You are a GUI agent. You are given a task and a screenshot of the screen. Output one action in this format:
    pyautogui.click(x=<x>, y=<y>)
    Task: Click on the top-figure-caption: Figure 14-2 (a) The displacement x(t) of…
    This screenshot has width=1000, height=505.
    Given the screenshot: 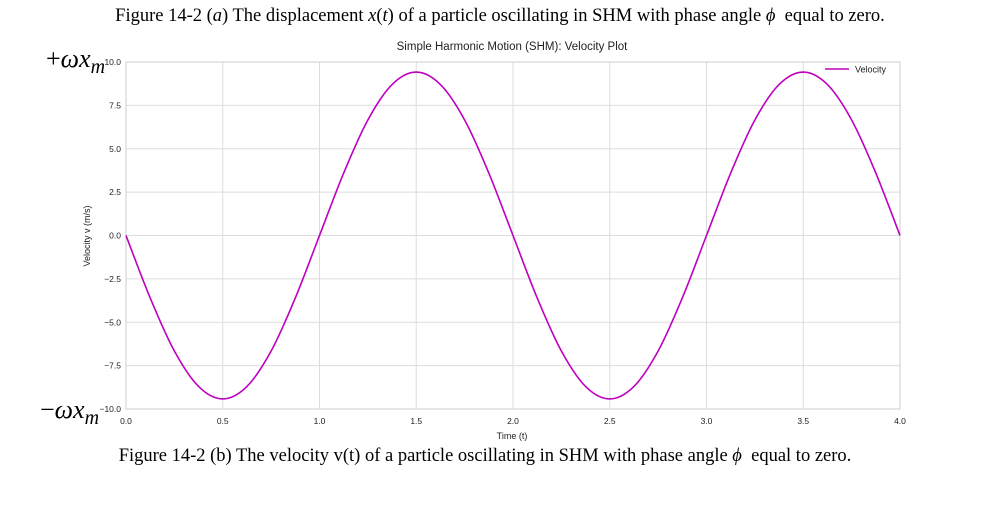 What is the action you would take?
    pyautogui.click(x=500, y=16)
    